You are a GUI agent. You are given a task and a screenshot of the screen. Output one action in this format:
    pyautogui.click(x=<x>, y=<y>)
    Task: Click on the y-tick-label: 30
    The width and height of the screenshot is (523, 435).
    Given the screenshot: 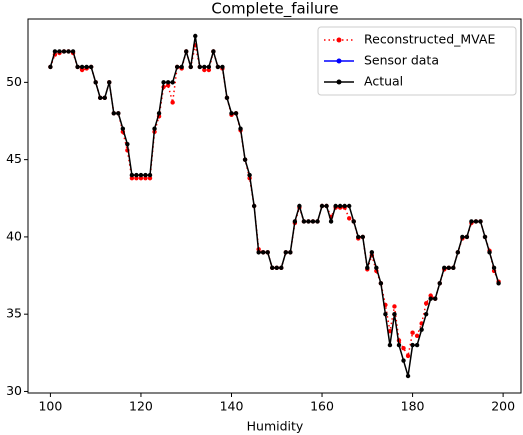 What is the action you would take?
    pyautogui.click(x=14, y=390)
    